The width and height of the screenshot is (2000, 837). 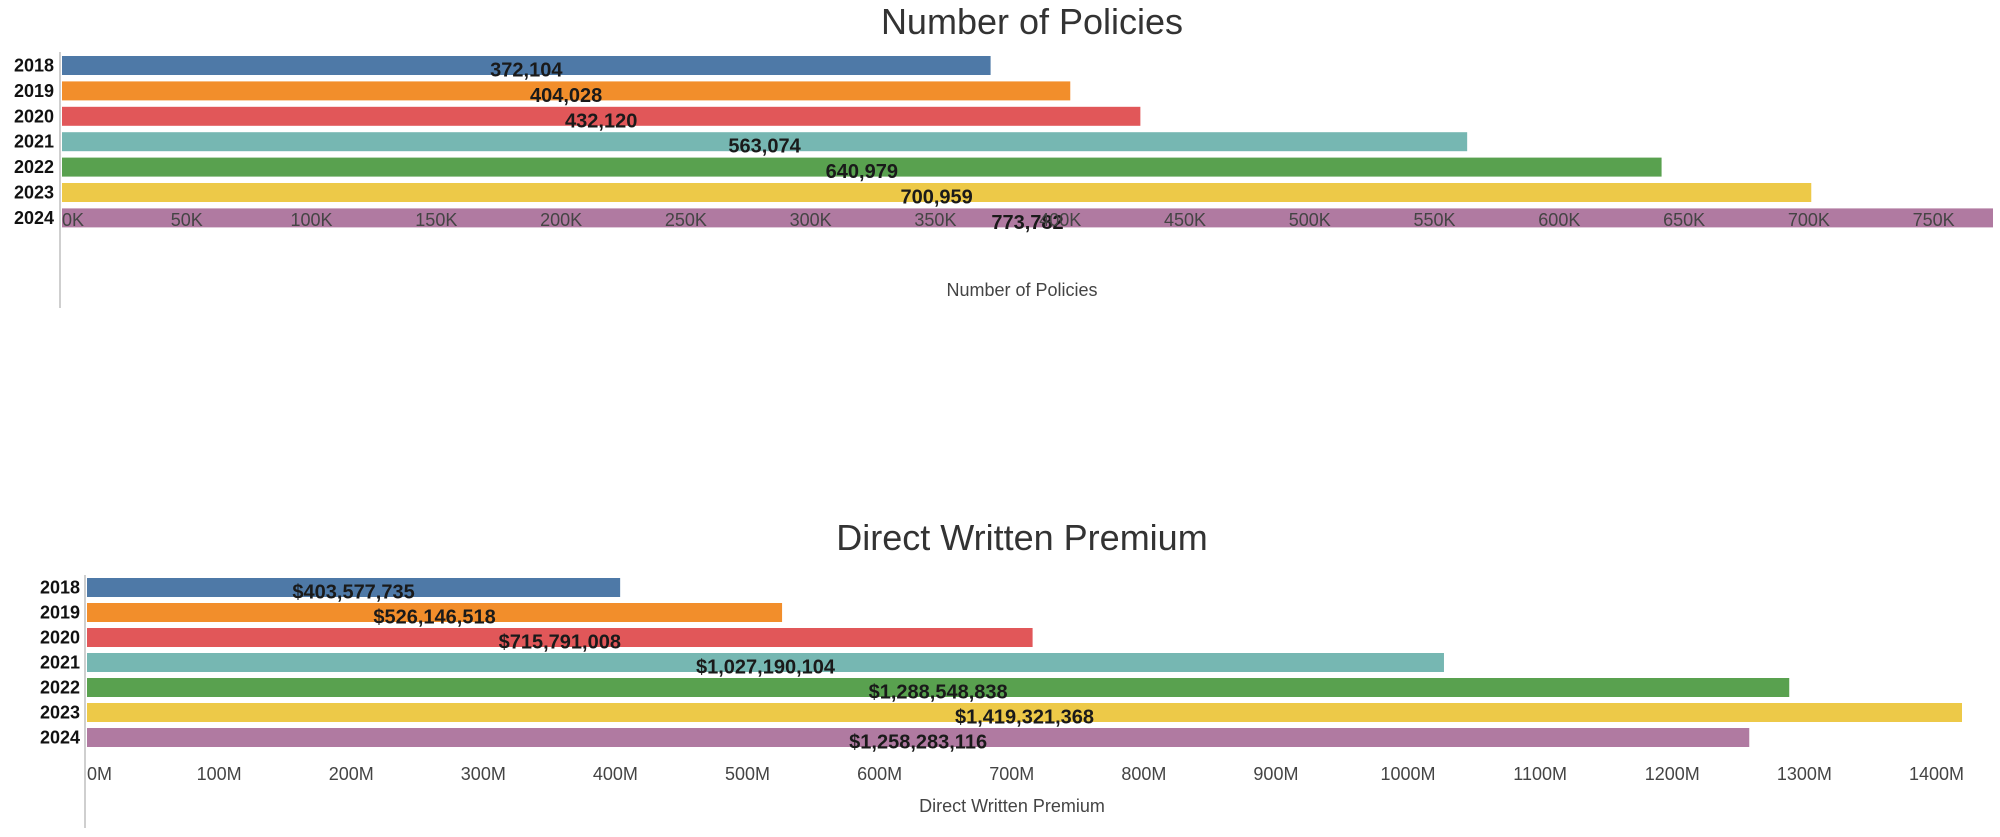 What do you see at coordinates (1060, 220) in the screenshot?
I see `x-tick-label: 400K` at bounding box center [1060, 220].